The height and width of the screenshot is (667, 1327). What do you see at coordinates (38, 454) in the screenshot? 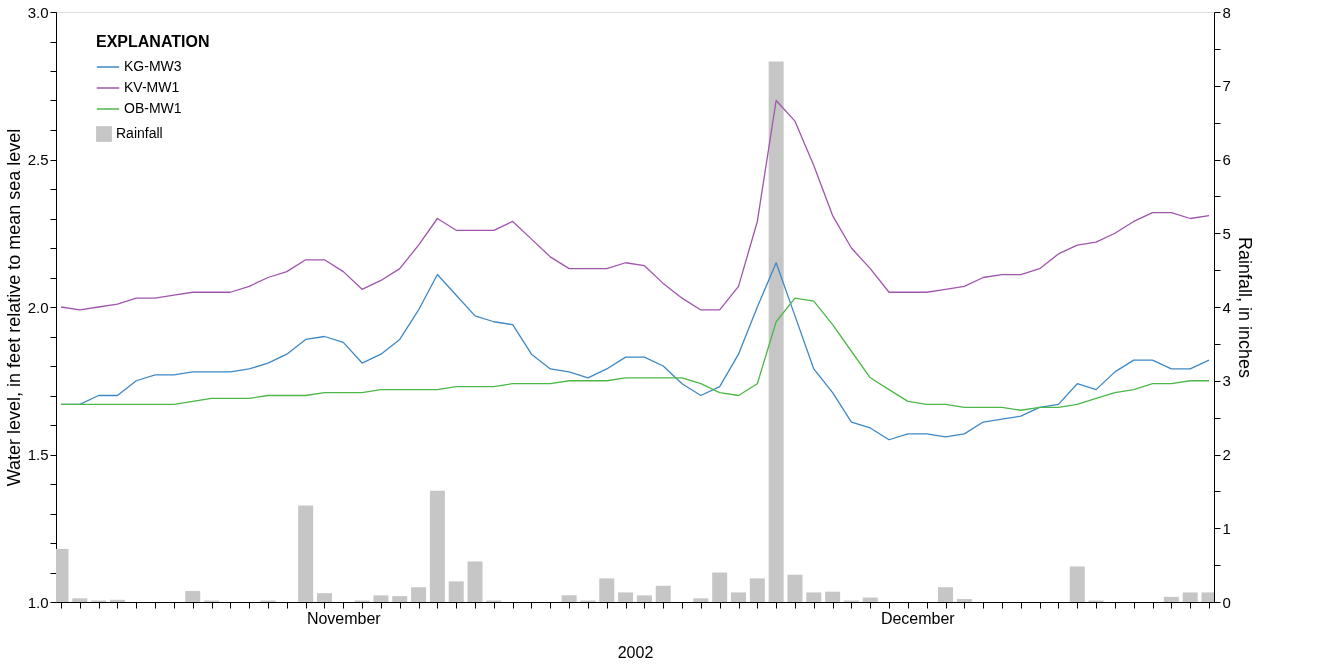
I see `y-tick-label: 1.5` at bounding box center [38, 454].